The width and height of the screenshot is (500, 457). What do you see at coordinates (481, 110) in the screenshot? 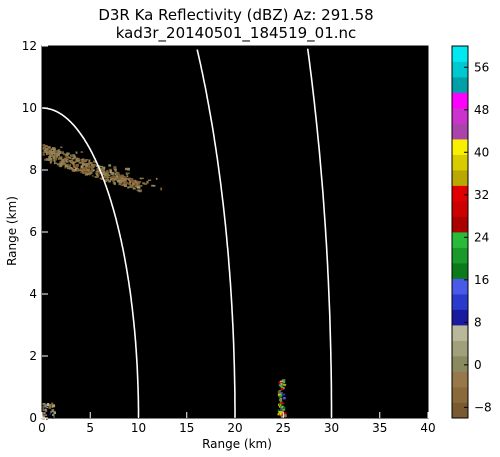
I see `colorbar-tick-label: 48` at bounding box center [481, 110].